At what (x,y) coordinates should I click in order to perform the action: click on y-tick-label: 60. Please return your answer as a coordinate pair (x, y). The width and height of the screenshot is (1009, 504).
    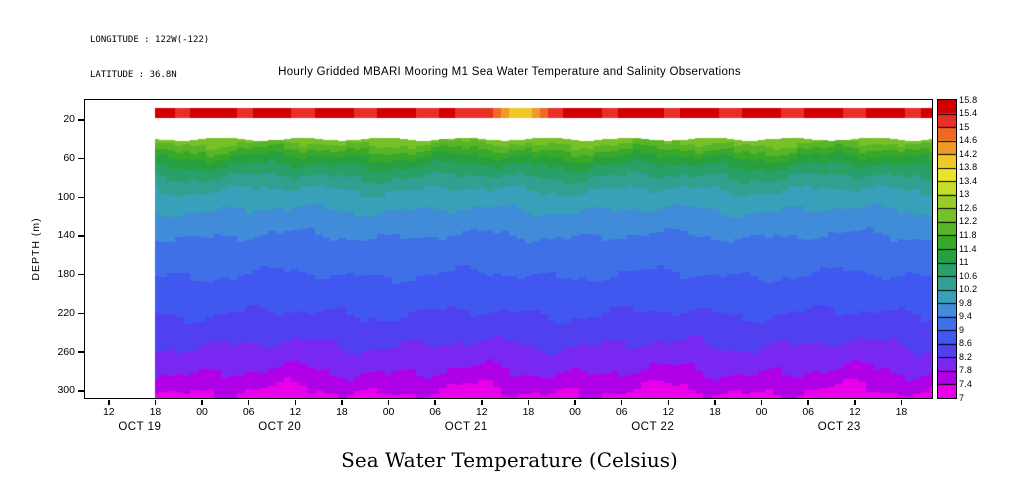
    Looking at the image, I should click on (69, 158).